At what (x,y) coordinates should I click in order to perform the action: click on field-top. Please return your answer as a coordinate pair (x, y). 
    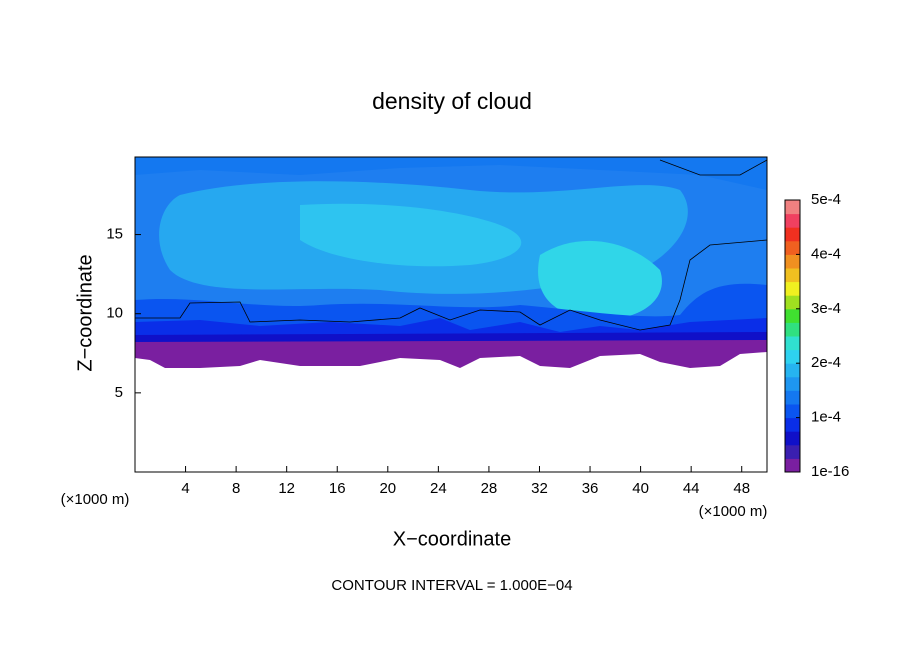
    Looking at the image, I should click on (451, 173).